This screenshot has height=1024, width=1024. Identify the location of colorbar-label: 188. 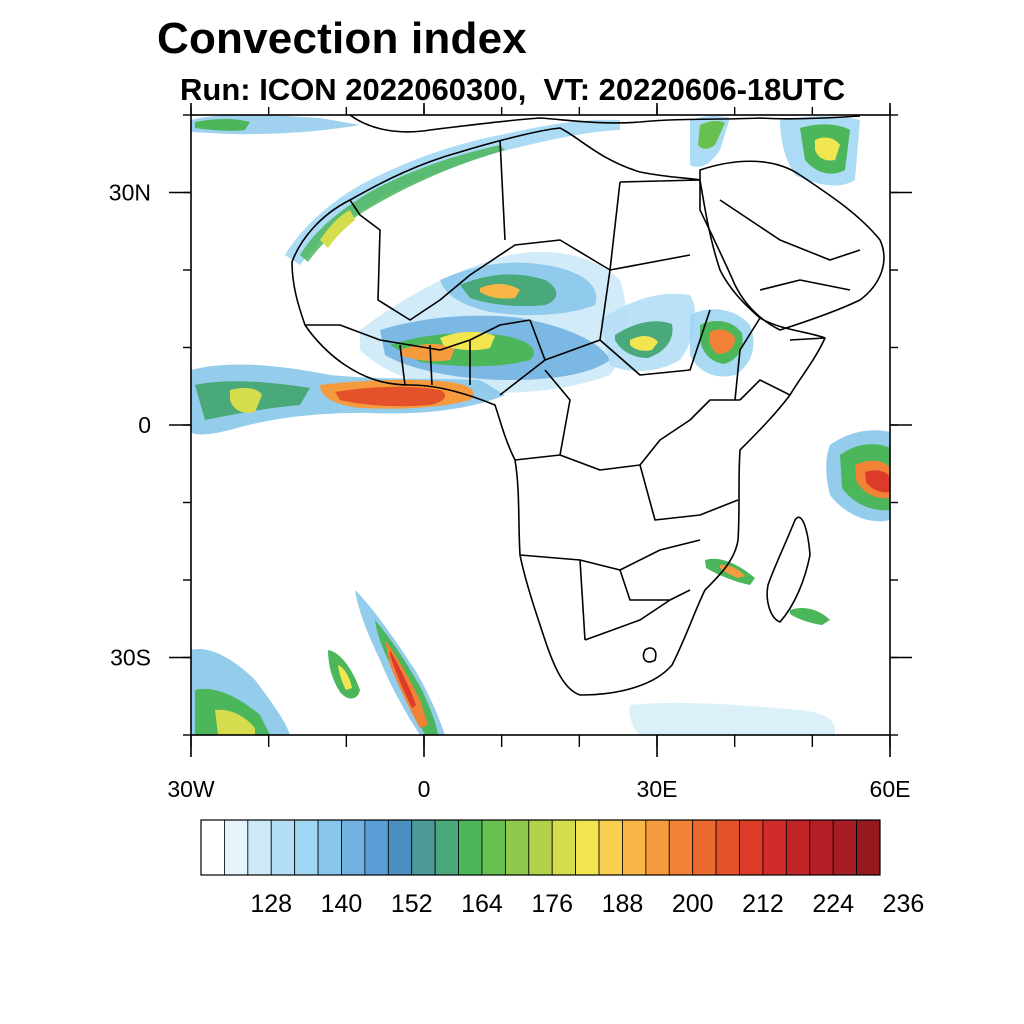
(623, 904).